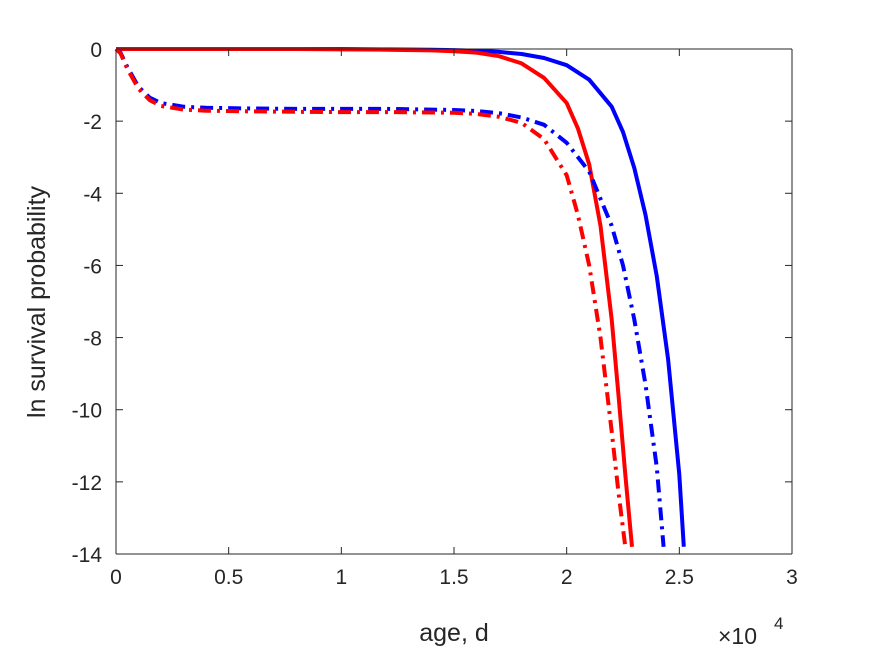 The width and height of the screenshot is (875, 656). I want to click on y-tick-label: -4, so click(92, 194).